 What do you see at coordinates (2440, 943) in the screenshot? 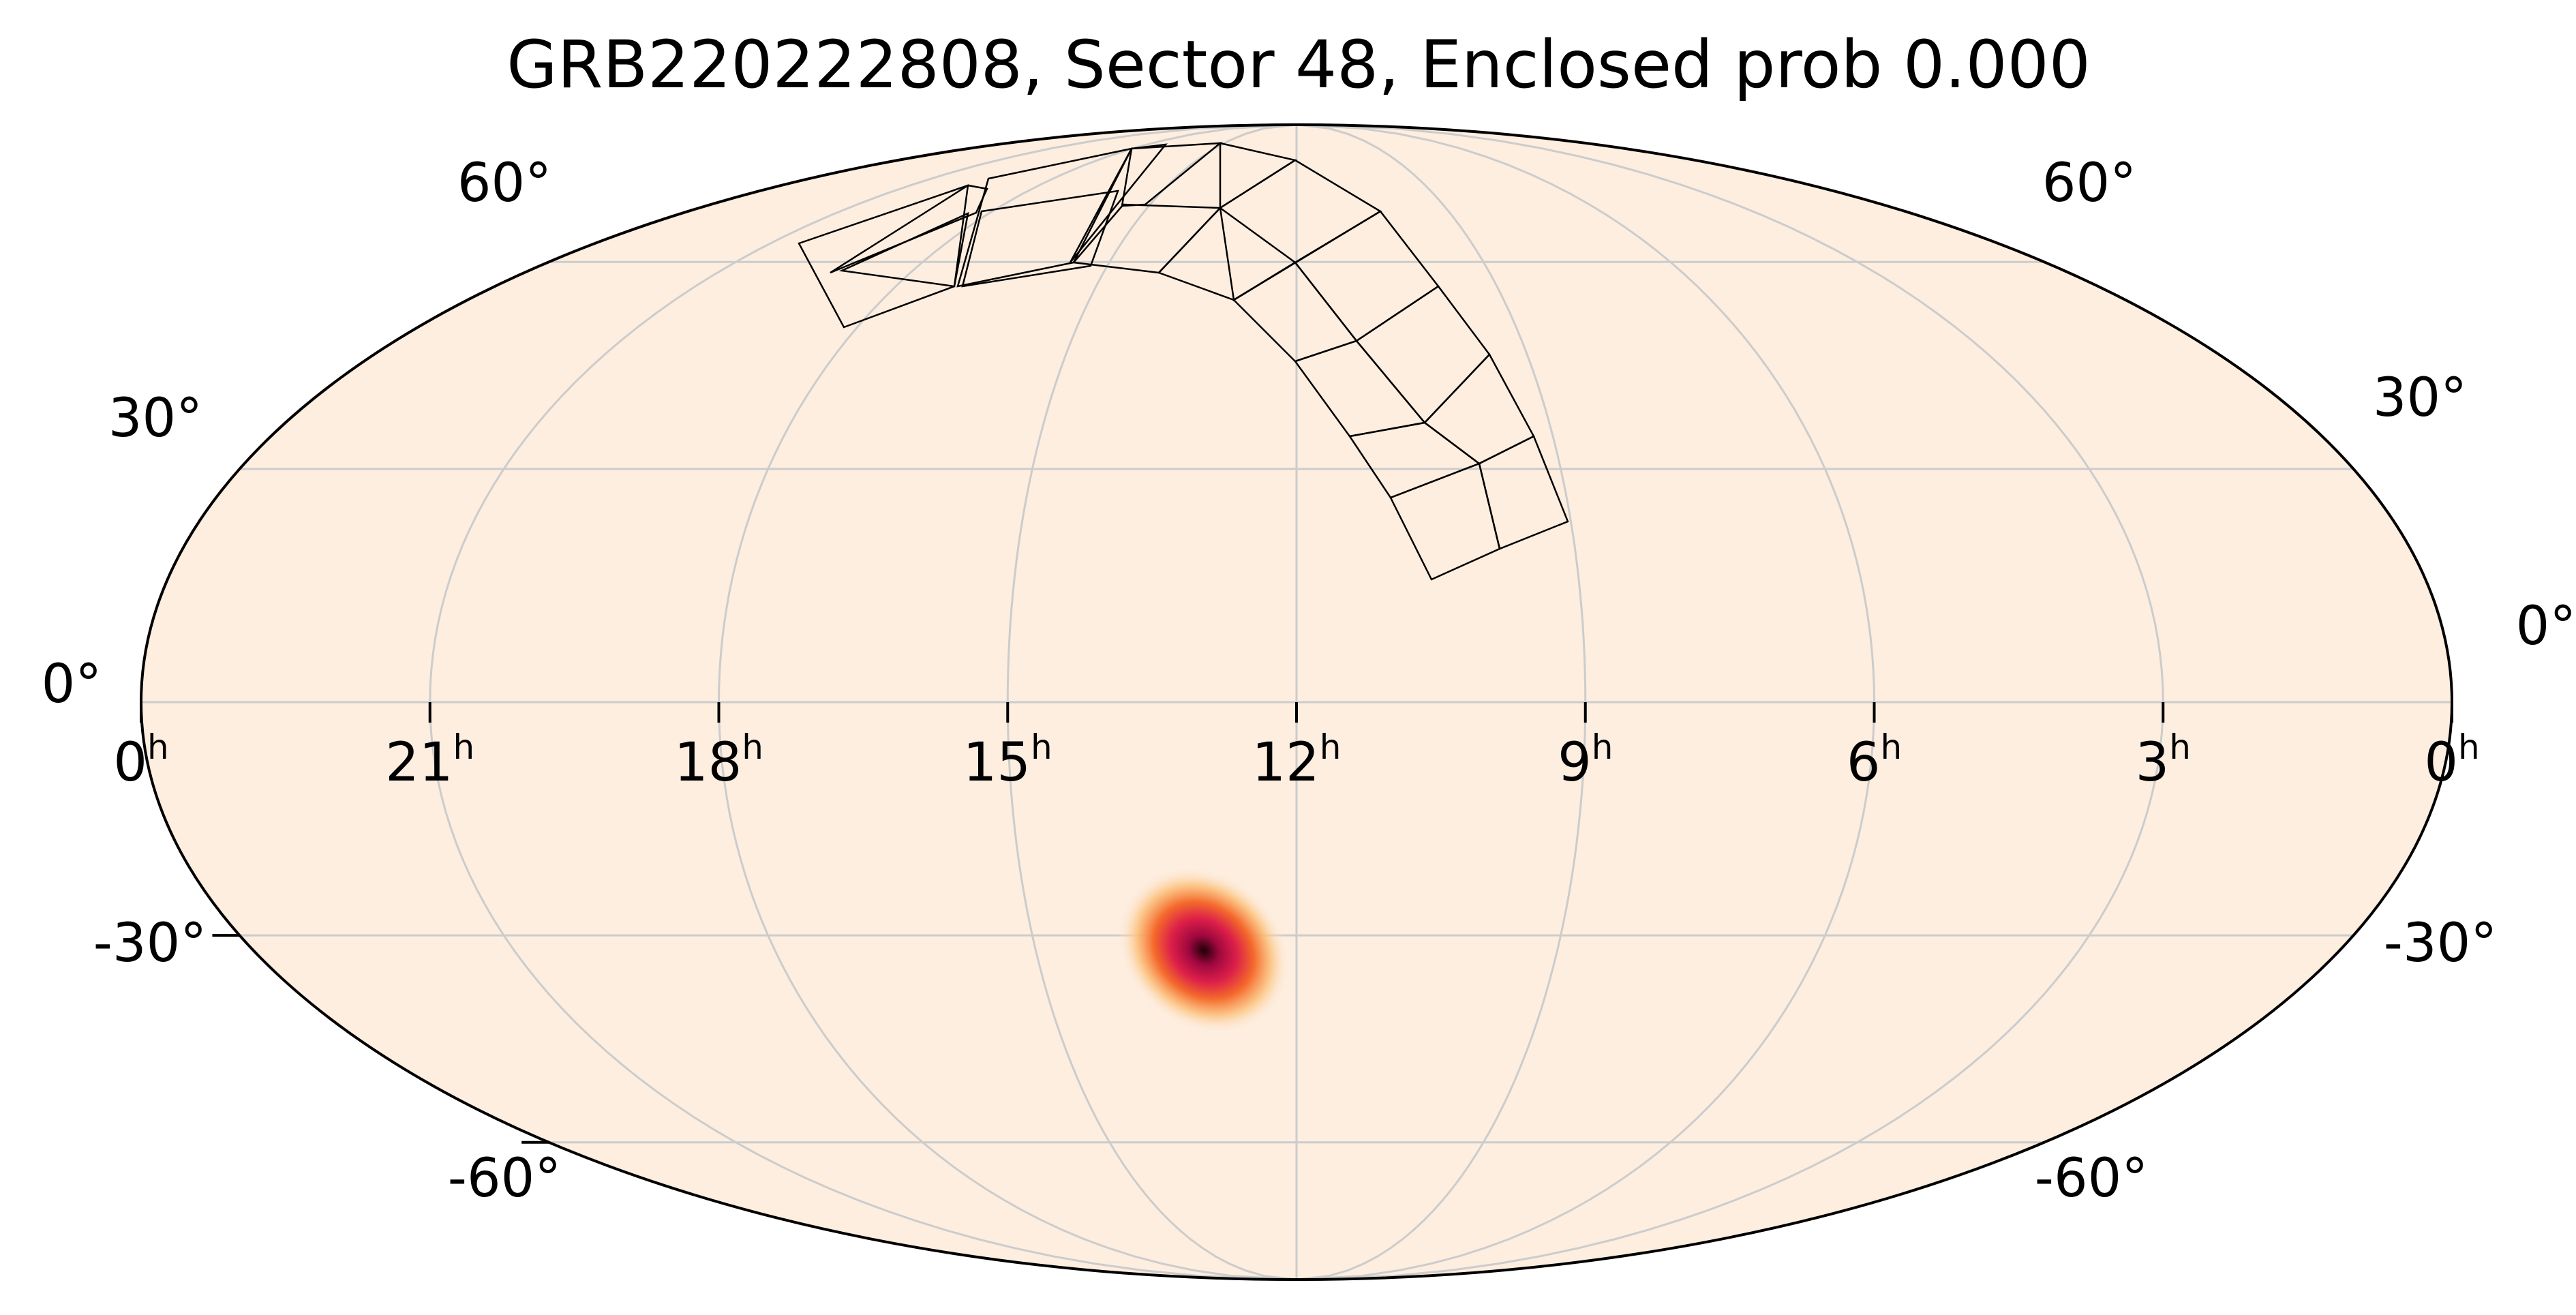
I see `dec-tick-label-right: -30°` at bounding box center [2440, 943].